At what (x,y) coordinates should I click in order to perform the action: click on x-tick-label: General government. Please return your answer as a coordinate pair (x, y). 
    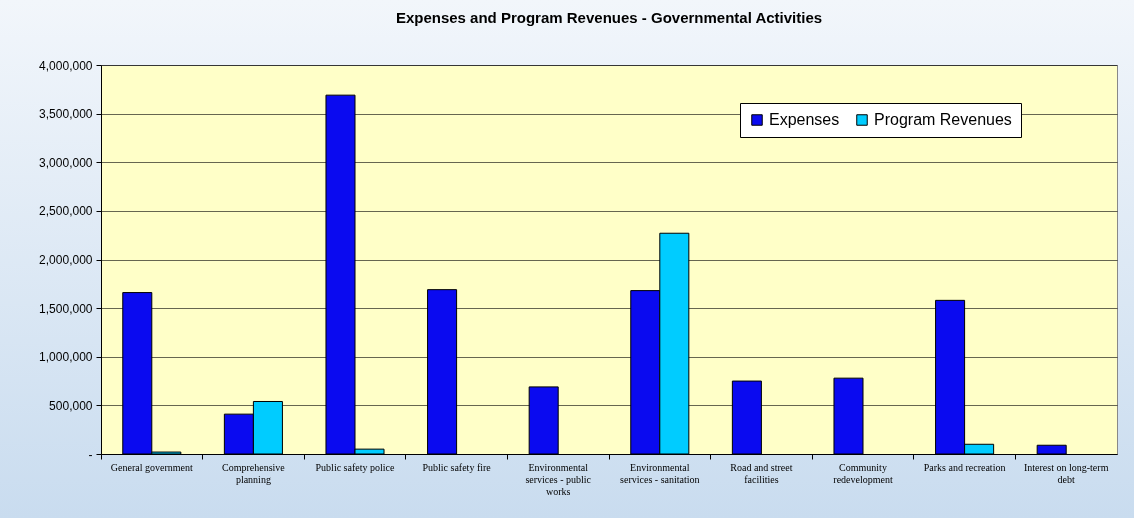
    Looking at the image, I should click on (151, 467).